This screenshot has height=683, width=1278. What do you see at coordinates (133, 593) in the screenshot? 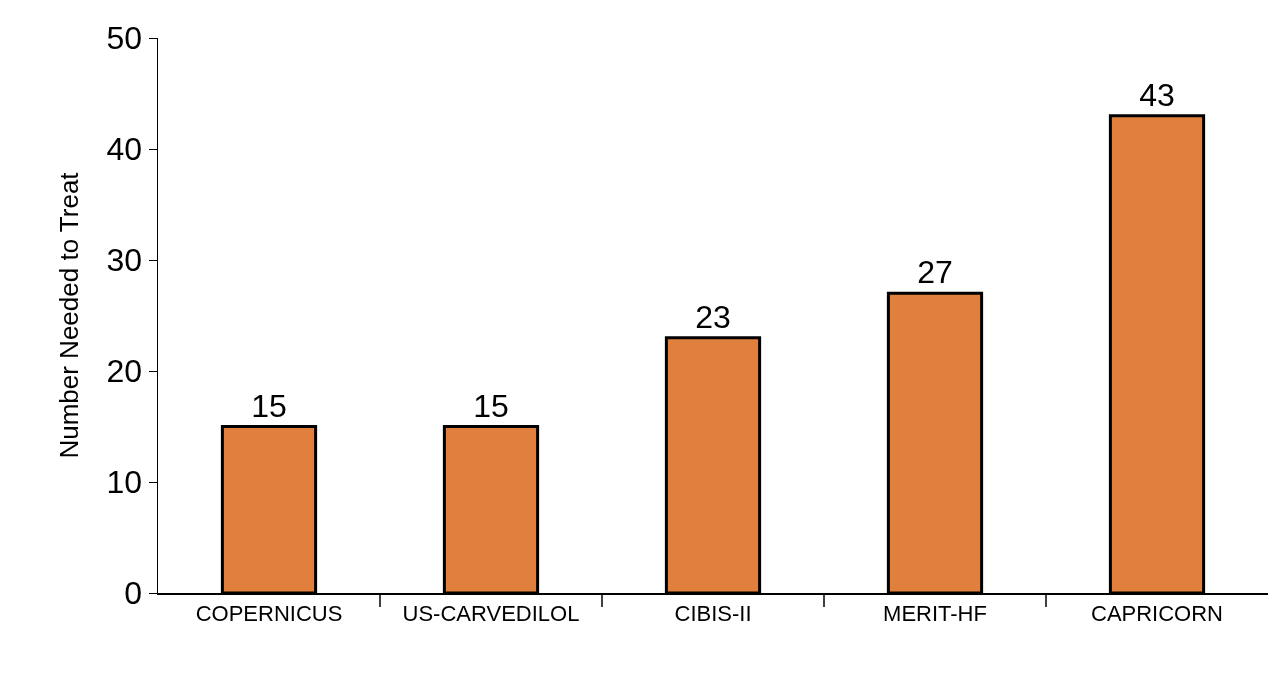
I see `y-tick-label: 0` at bounding box center [133, 593].